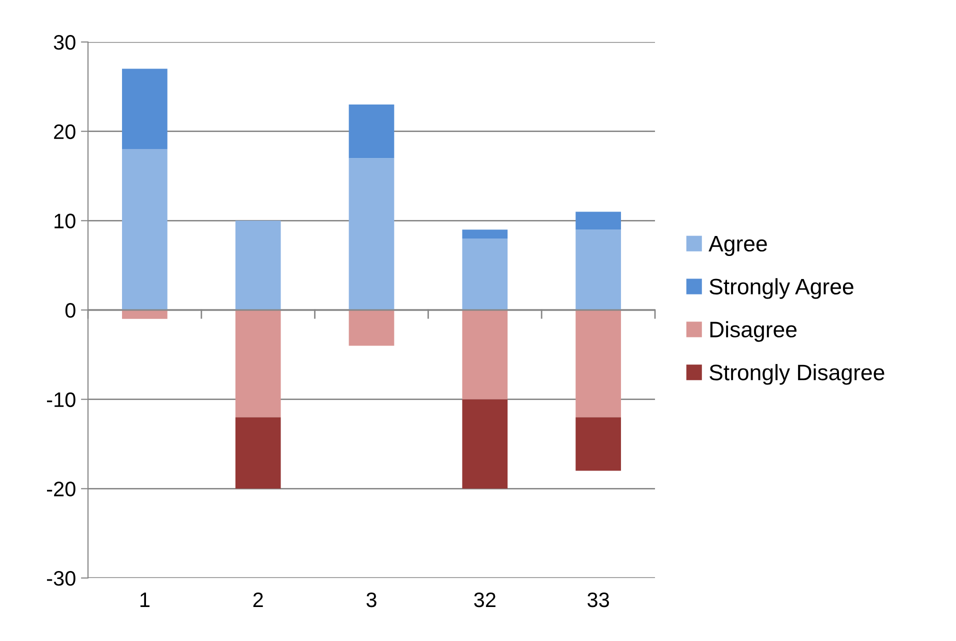 The width and height of the screenshot is (956, 641). Describe the element at coordinates (753, 331) in the screenshot. I see `legend-label: Disagree` at that location.